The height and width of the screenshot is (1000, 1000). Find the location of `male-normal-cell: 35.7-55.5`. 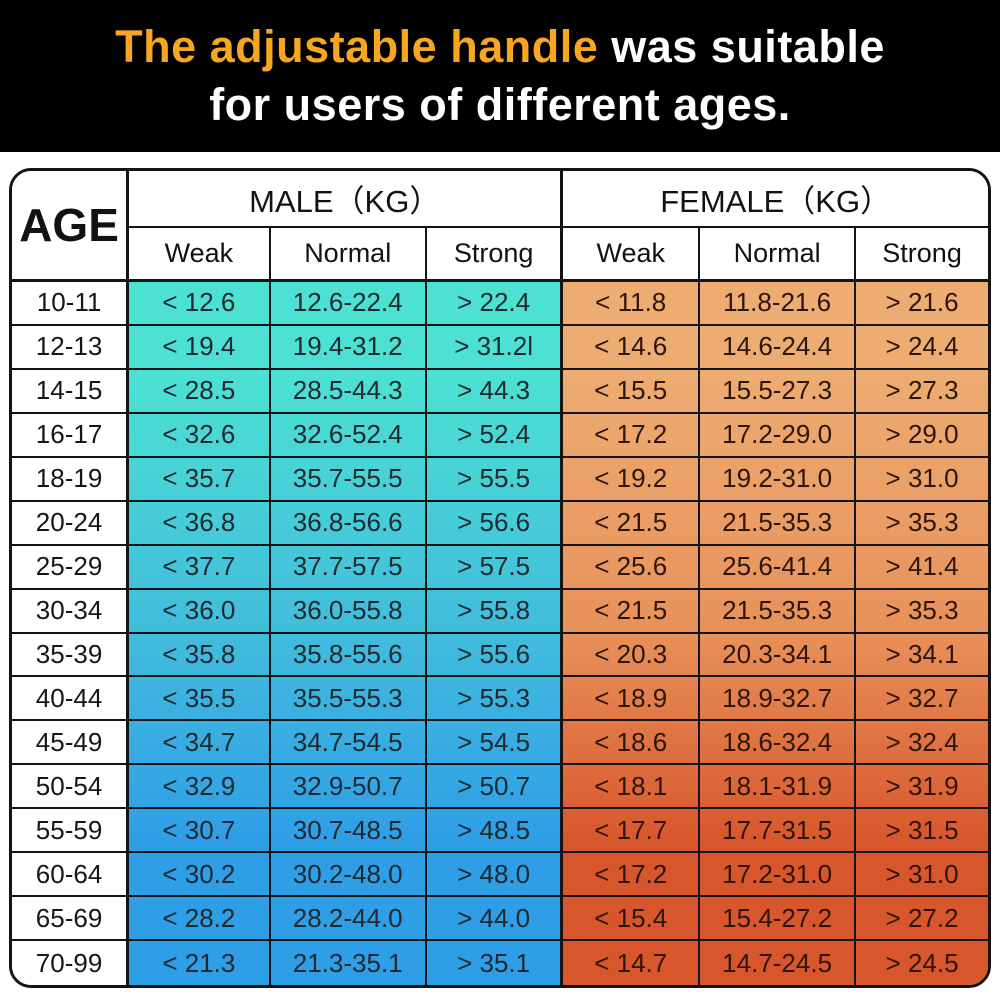

male-normal-cell: 35.7-55.5 is located at coordinates (348, 479).